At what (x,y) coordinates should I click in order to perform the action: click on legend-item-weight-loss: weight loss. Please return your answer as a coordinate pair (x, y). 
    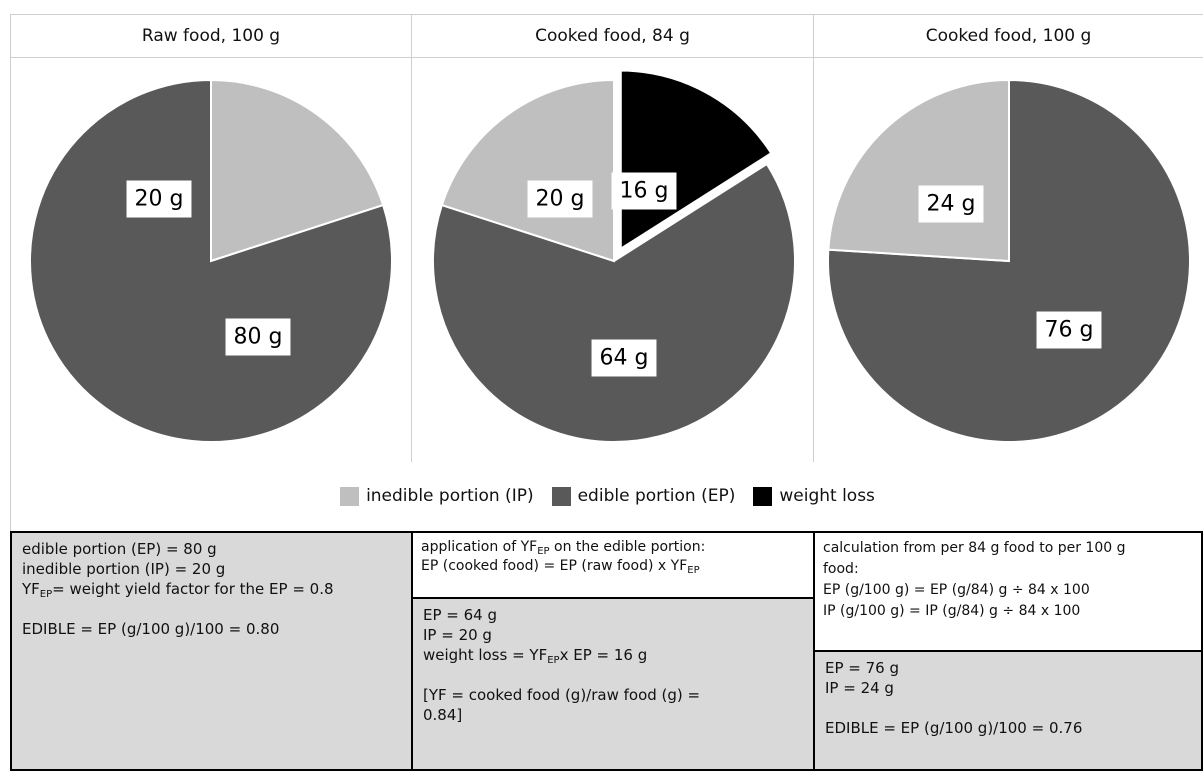
    Looking at the image, I should click on (814, 496).